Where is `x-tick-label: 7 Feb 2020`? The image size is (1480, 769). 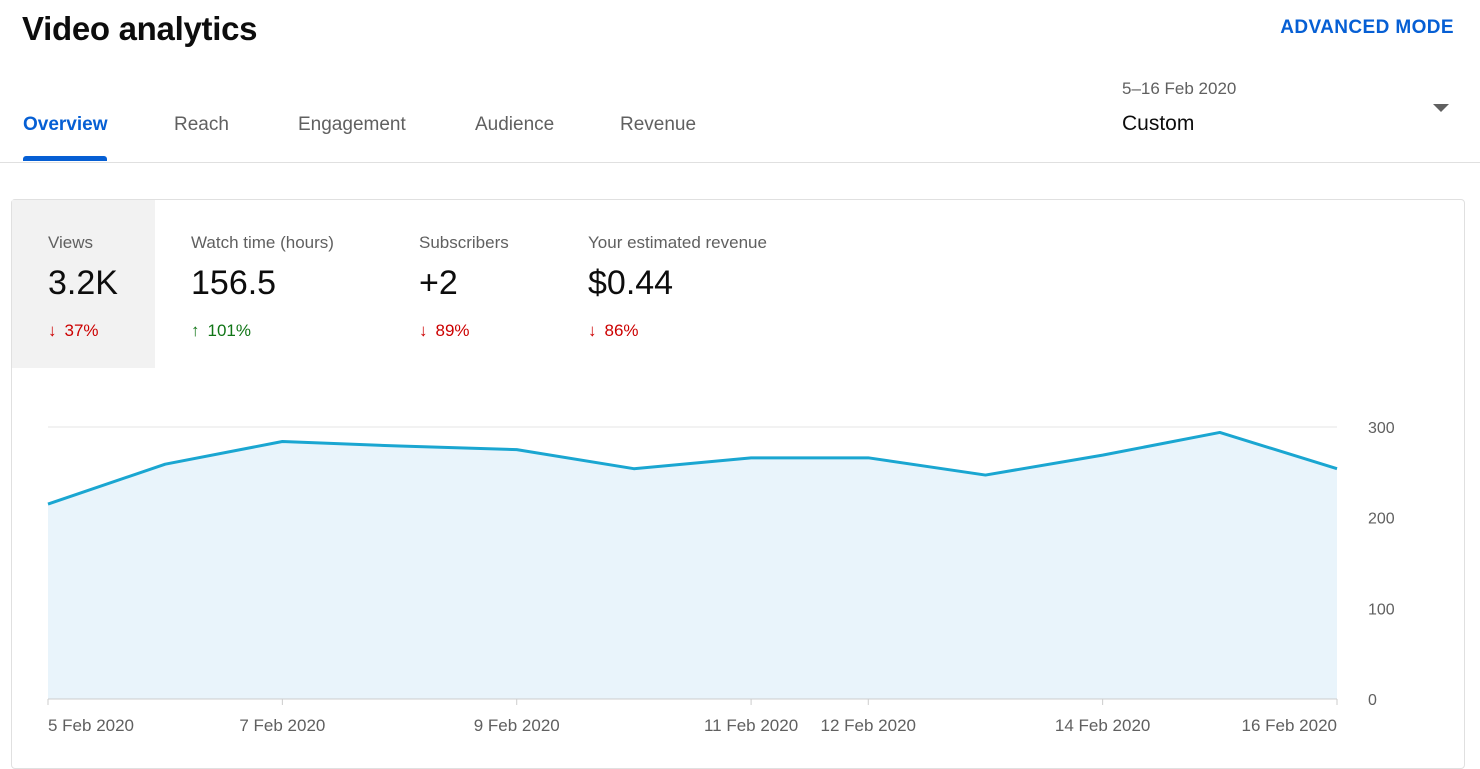
x-tick-label: 7 Feb 2020 is located at coordinates (282, 725).